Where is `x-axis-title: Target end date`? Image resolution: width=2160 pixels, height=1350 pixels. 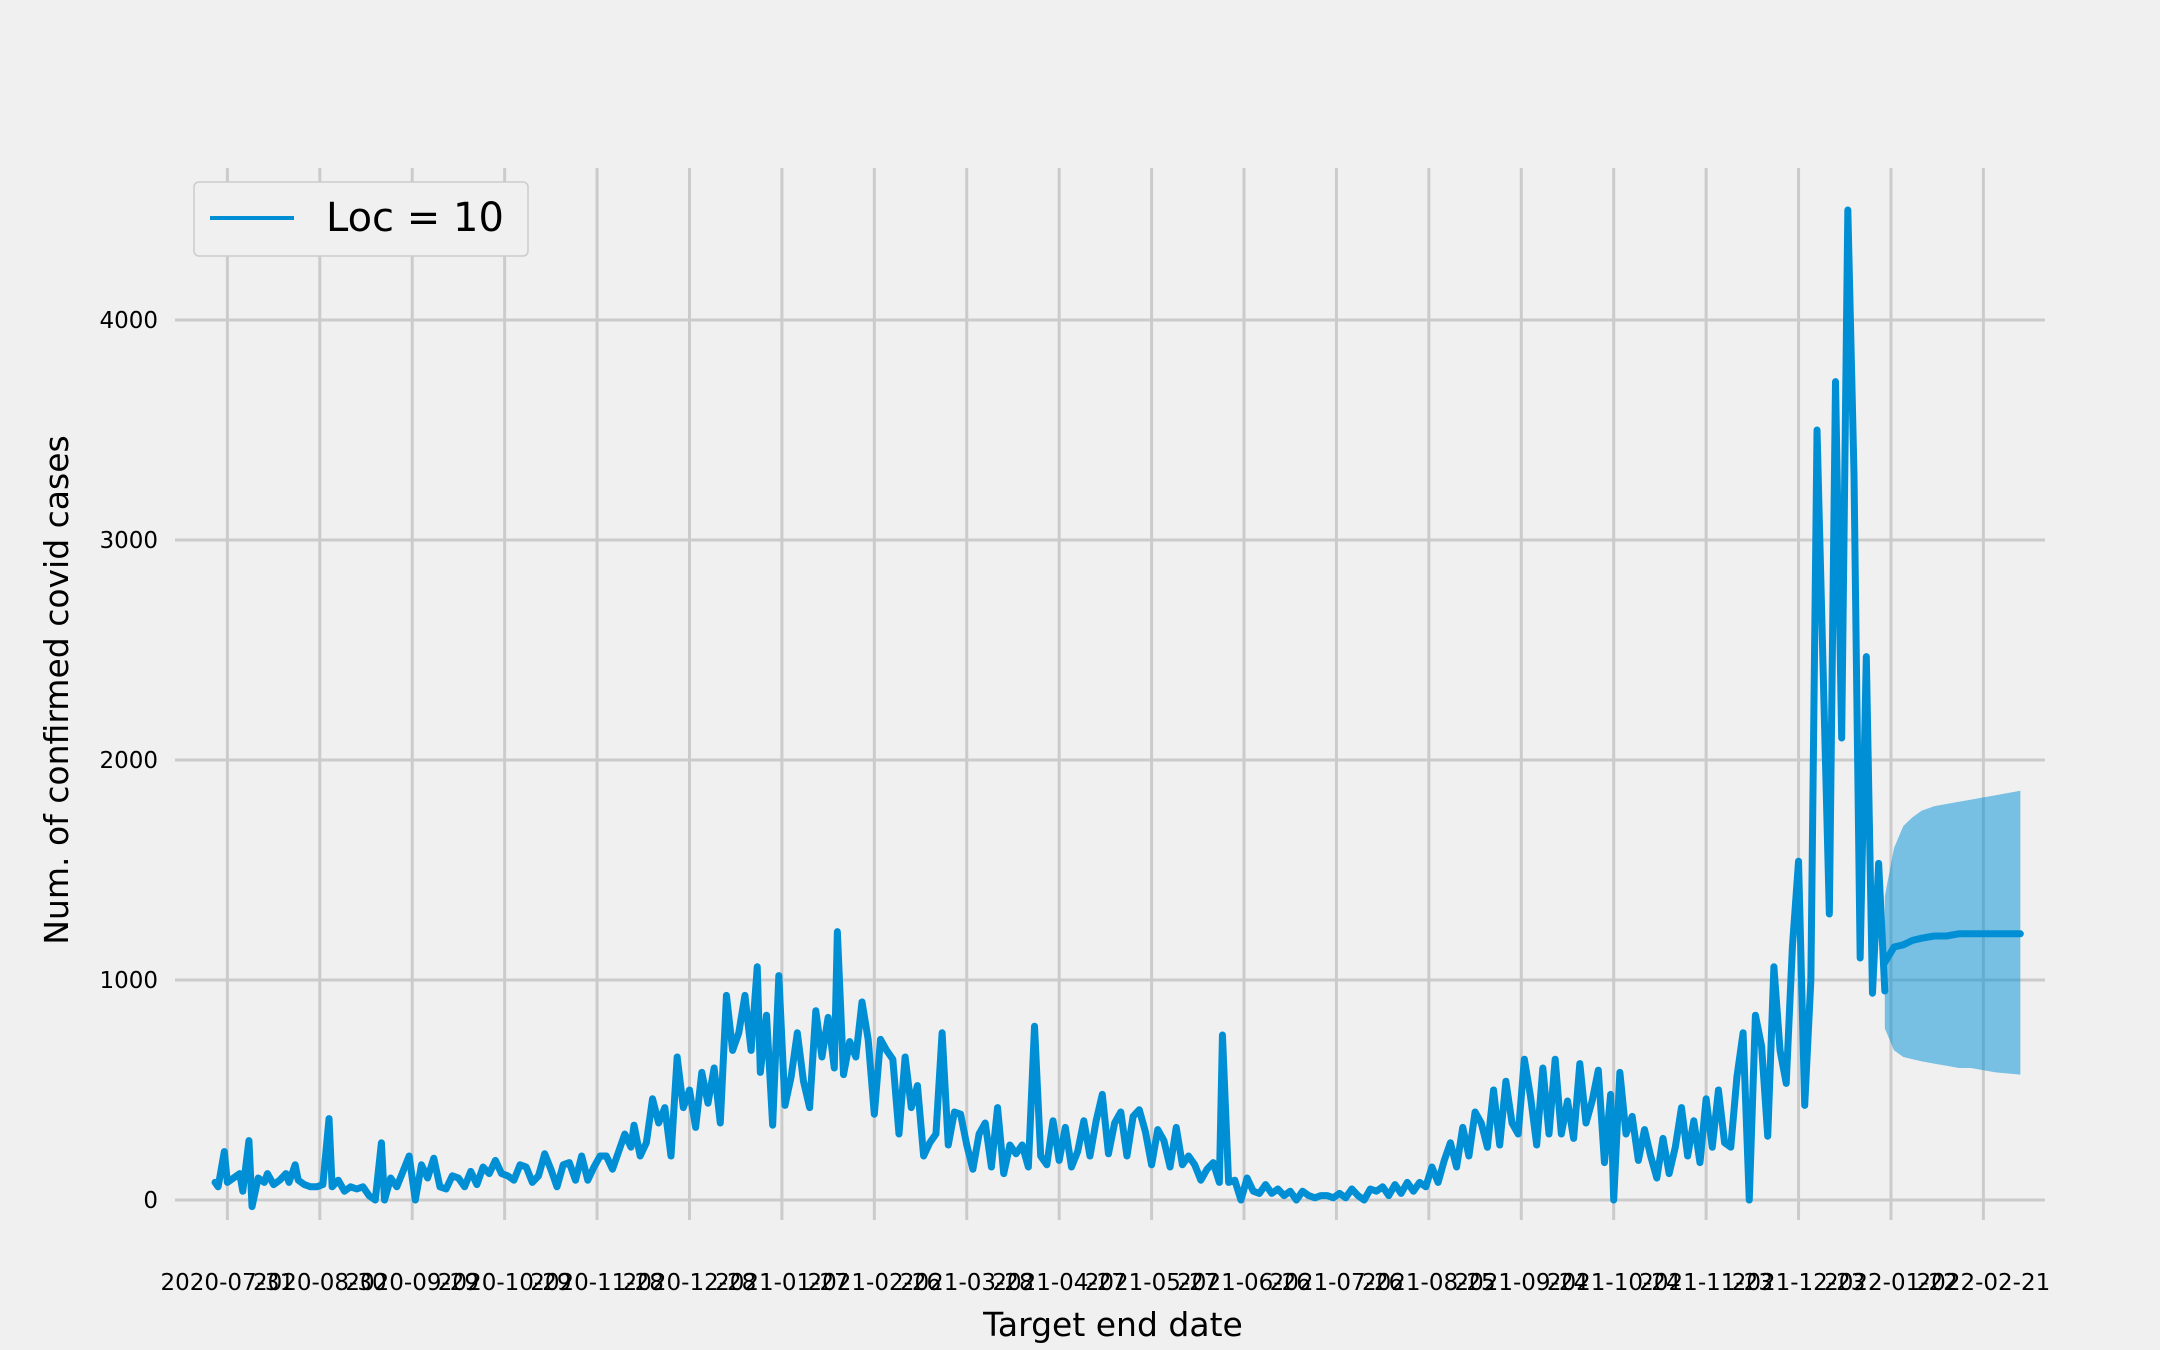
x-axis-title: Target end date is located at coordinates (1112, 1324).